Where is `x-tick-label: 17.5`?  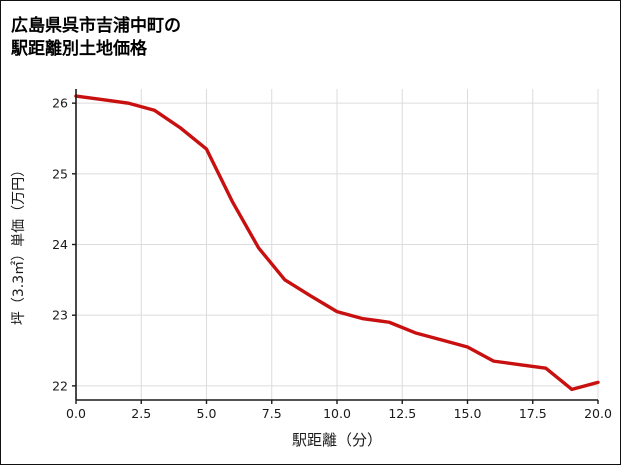 x-tick-label: 17.5 is located at coordinates (533, 413).